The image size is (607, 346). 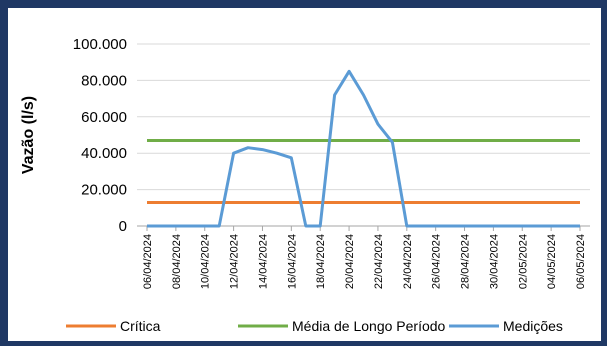 What do you see at coordinates (104, 153) in the screenshot?
I see `y-tick-label: 40.000` at bounding box center [104, 153].